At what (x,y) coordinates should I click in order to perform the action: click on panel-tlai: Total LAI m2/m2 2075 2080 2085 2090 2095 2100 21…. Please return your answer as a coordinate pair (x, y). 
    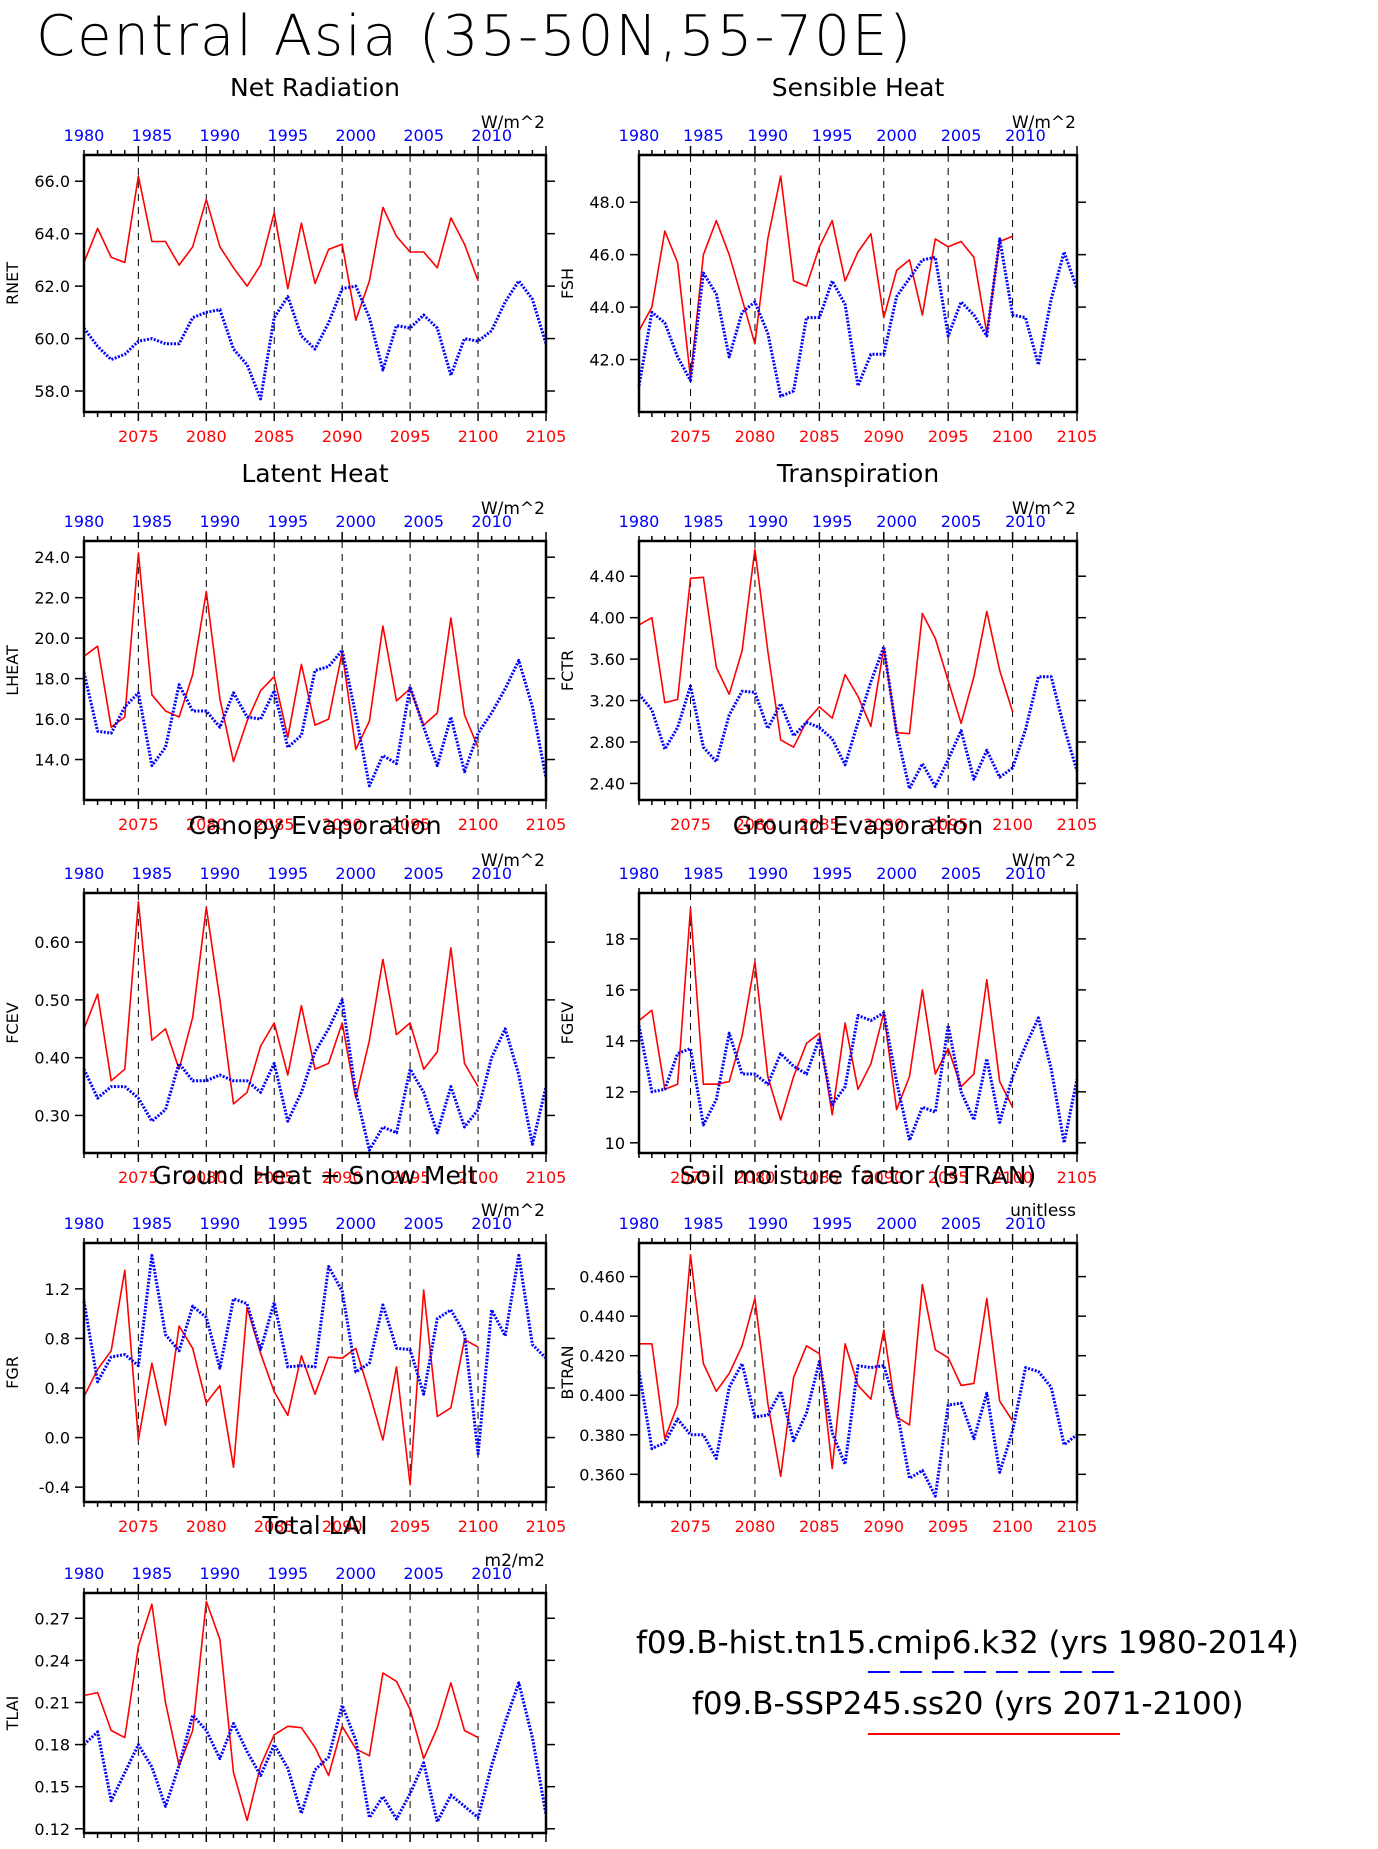
    Looking at the image, I should click on (284, 1680).